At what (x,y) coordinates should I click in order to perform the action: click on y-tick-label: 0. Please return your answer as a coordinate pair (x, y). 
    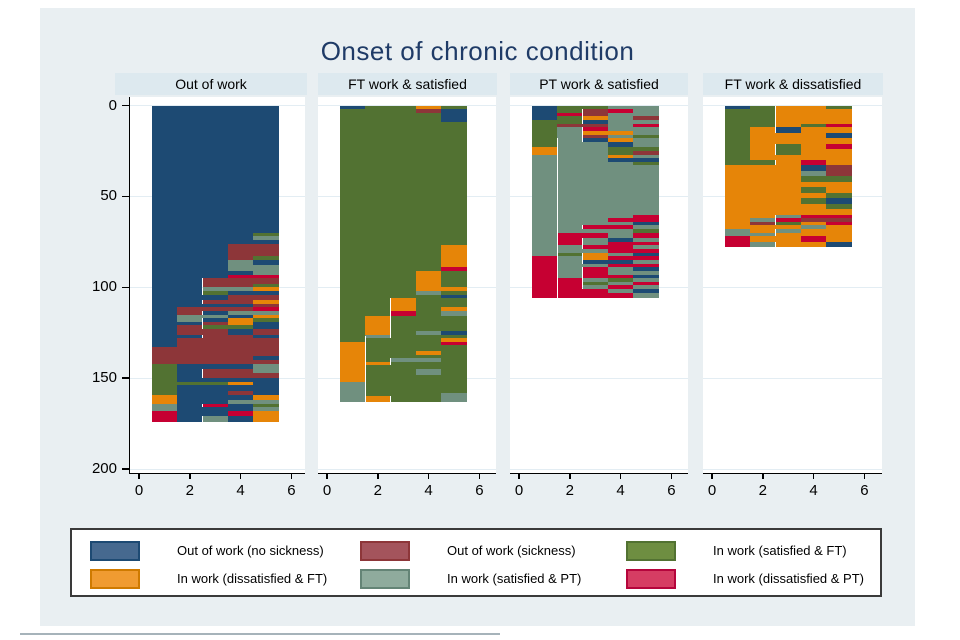
    Looking at the image, I should click on (112, 105).